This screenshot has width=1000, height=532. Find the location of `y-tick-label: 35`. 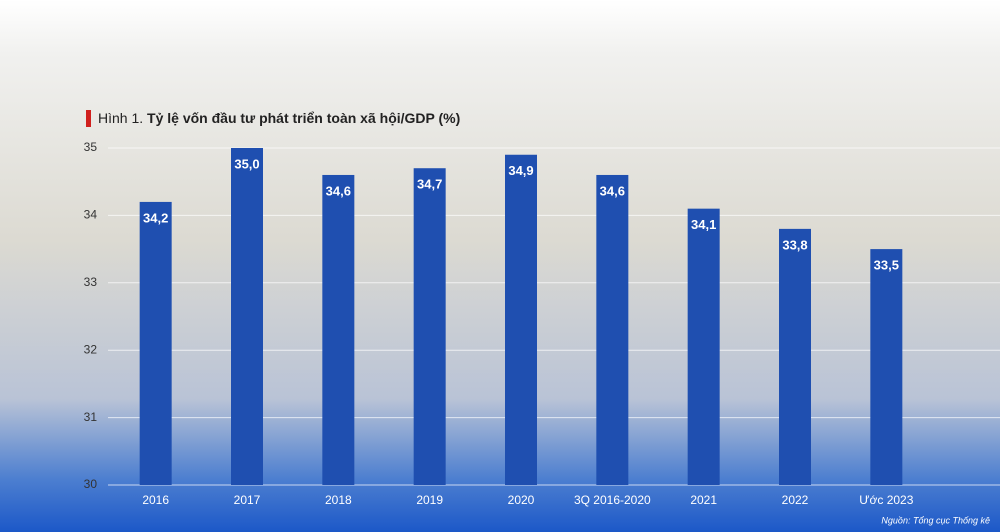

y-tick-label: 35 is located at coordinates (91, 147).